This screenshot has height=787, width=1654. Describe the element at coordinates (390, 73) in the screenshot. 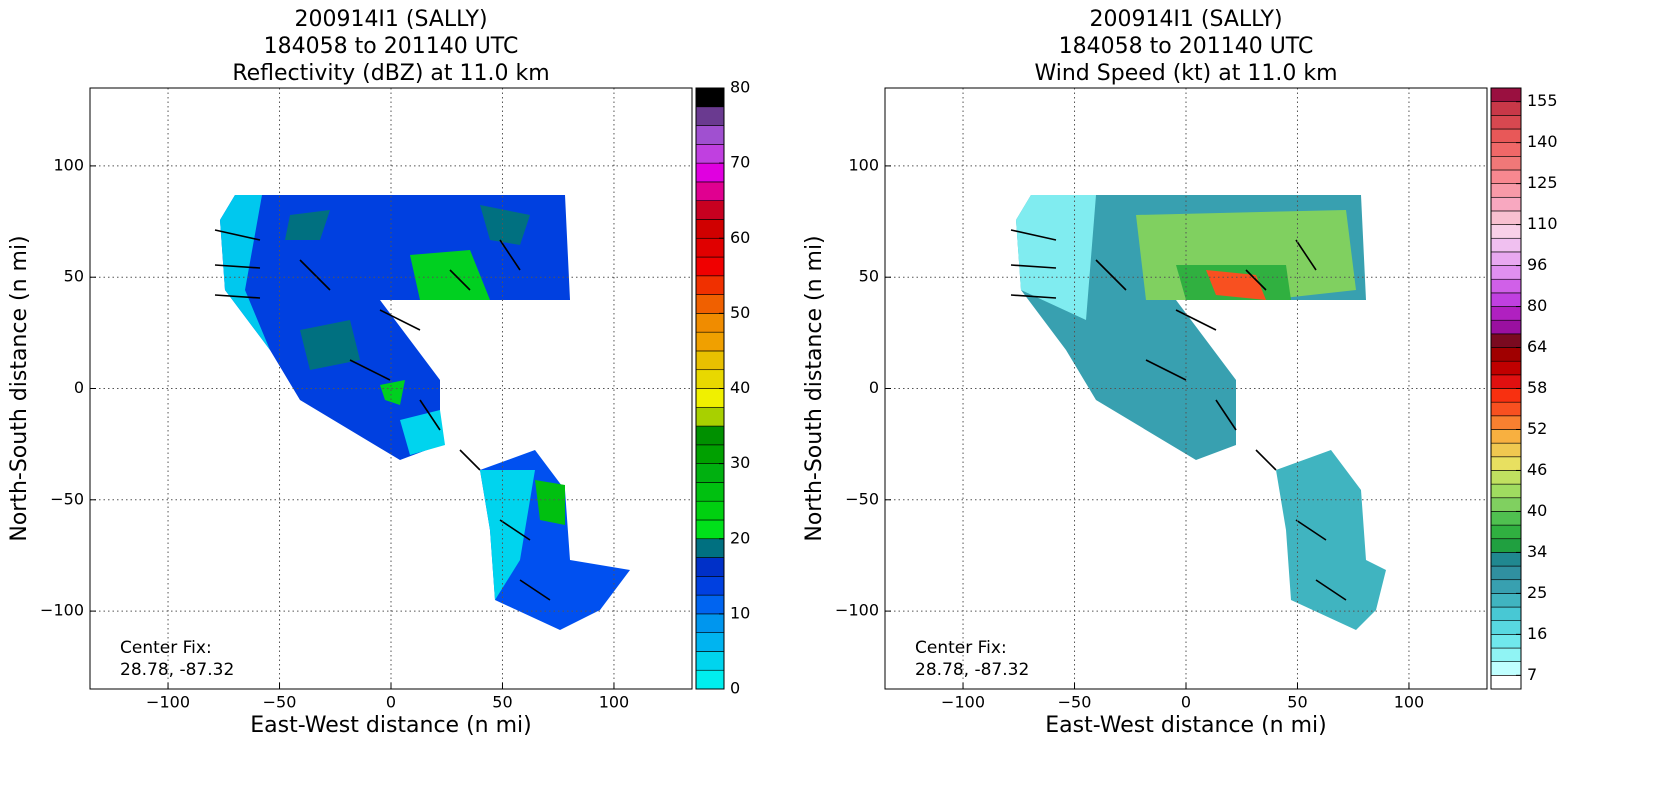

I see `chart-product: Reflectivity (dBZ) at 11.0 km` at that location.